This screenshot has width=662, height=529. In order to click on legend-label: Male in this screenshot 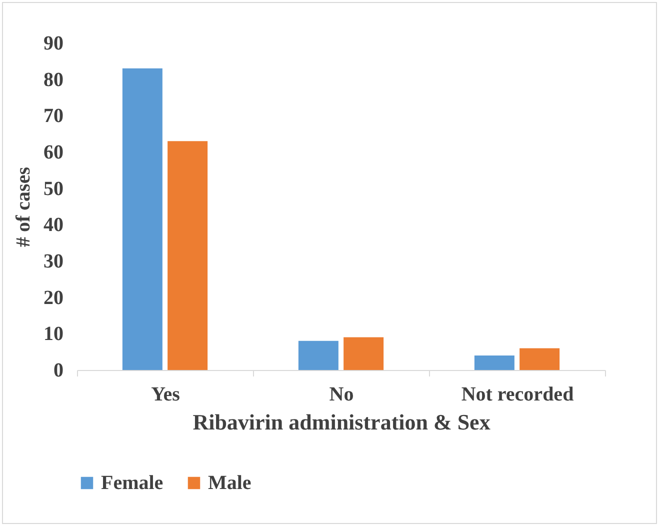, I will do `click(230, 483)`.